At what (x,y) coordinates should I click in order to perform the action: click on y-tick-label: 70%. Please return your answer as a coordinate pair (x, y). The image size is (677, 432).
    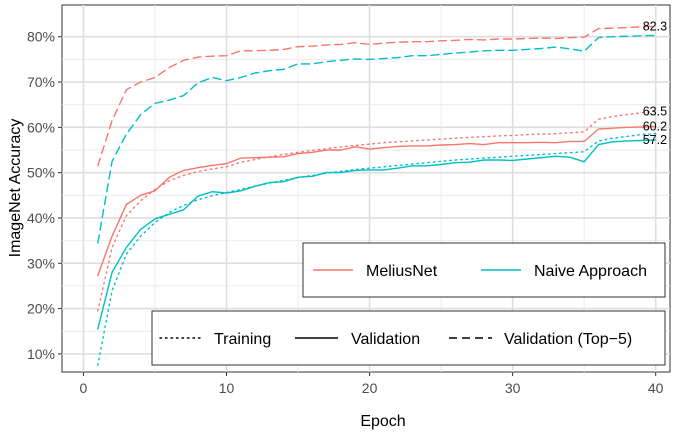
    Looking at the image, I should click on (41, 82).